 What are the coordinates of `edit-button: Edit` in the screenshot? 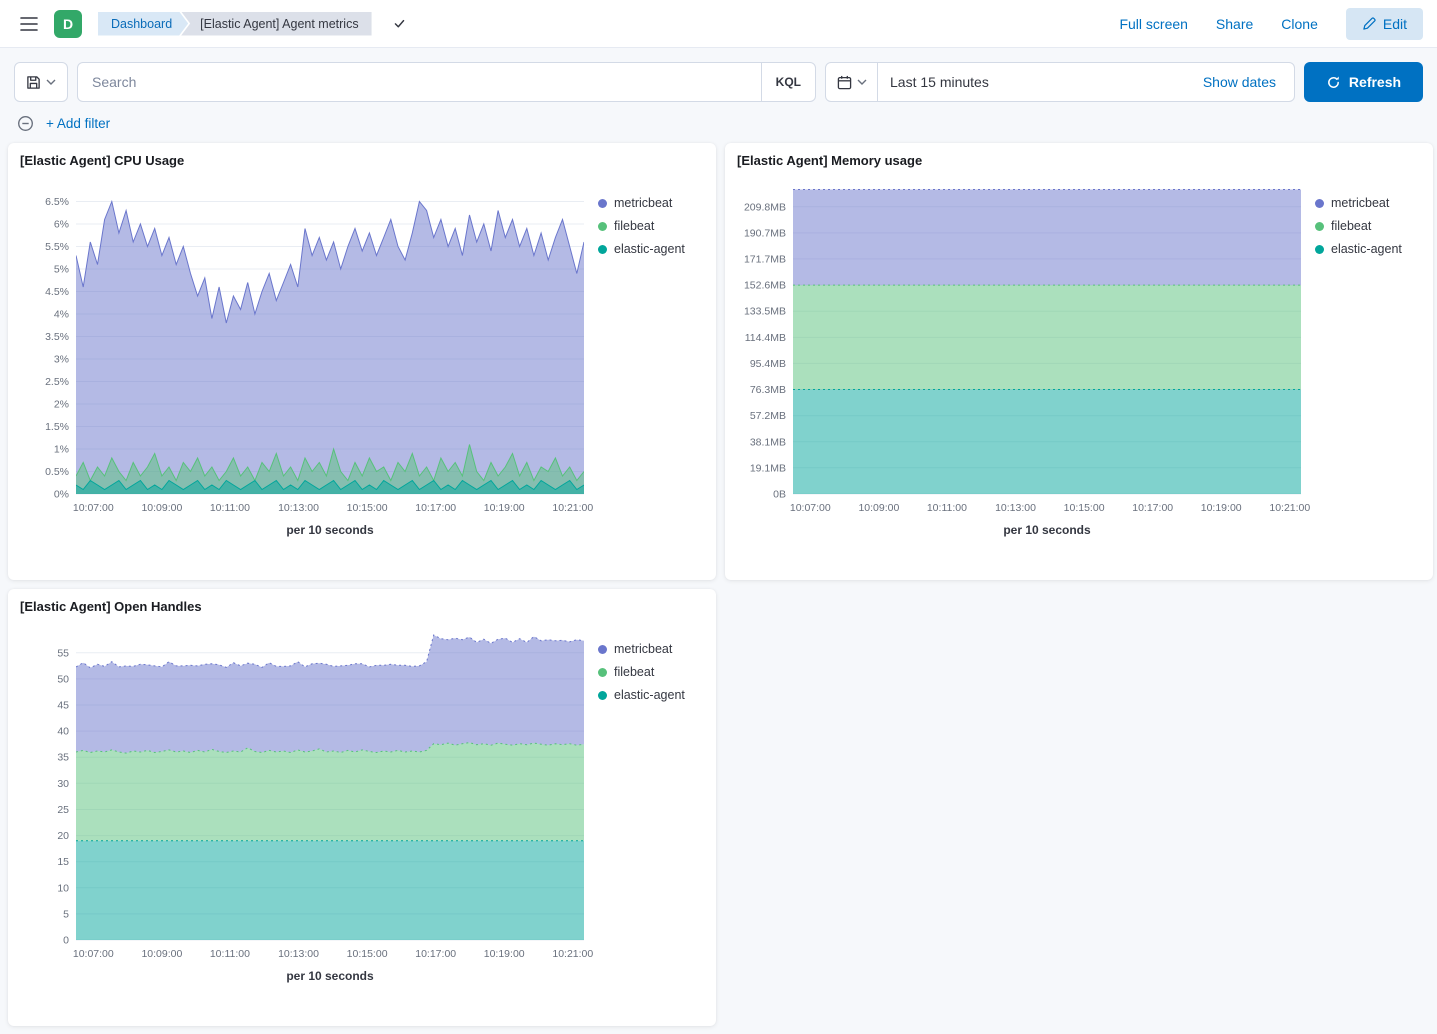 It's located at (1384, 23).